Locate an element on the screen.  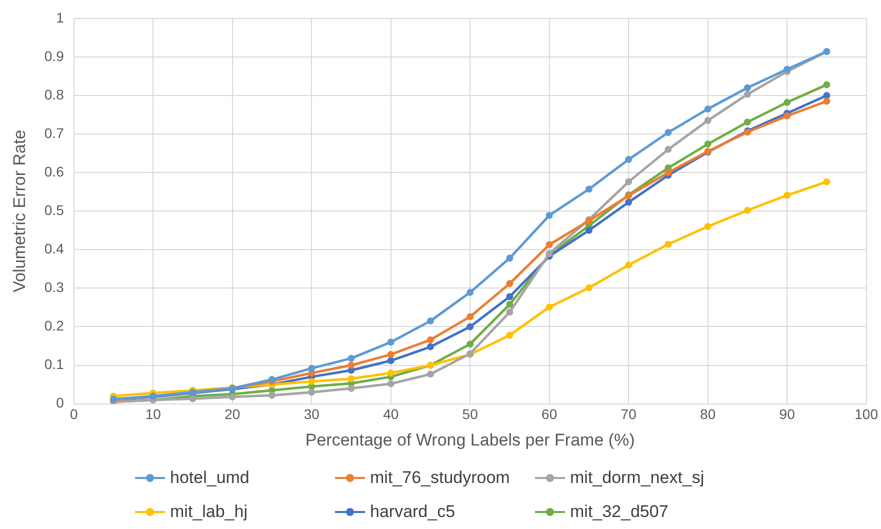
x-tick-label: 90 is located at coordinates (787, 414).